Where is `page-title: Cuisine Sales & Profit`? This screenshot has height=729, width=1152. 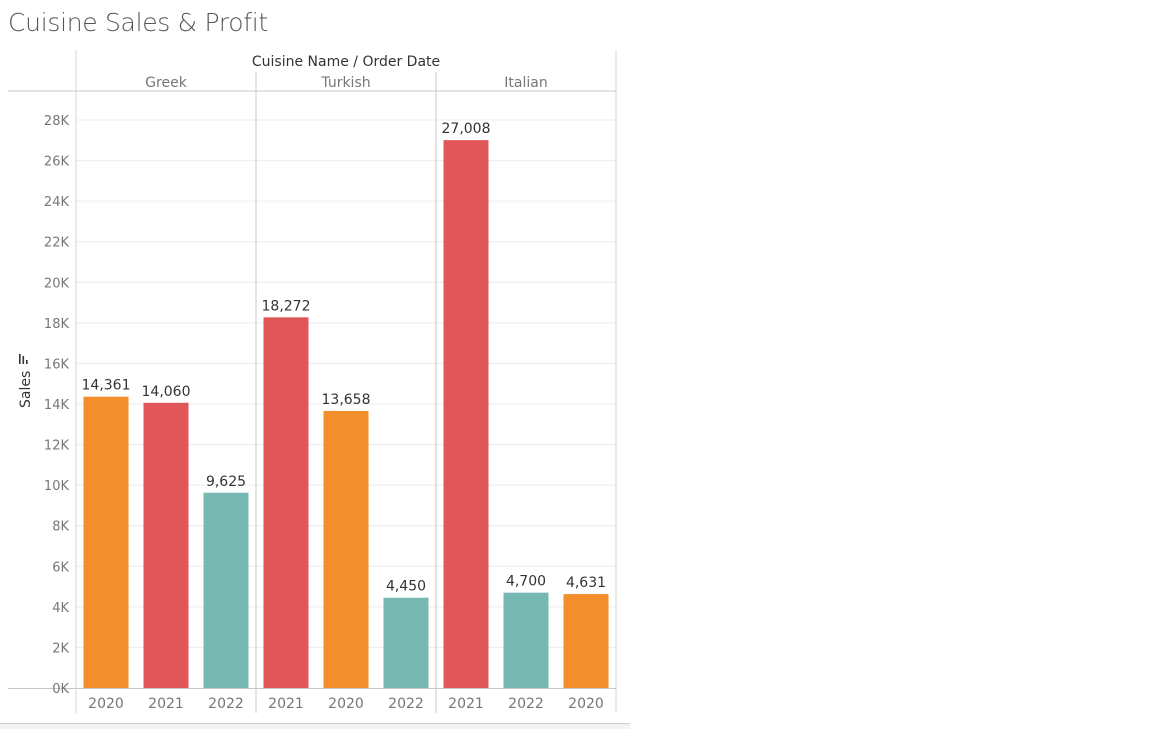
page-title: Cuisine Sales & Profit is located at coordinates (138, 22).